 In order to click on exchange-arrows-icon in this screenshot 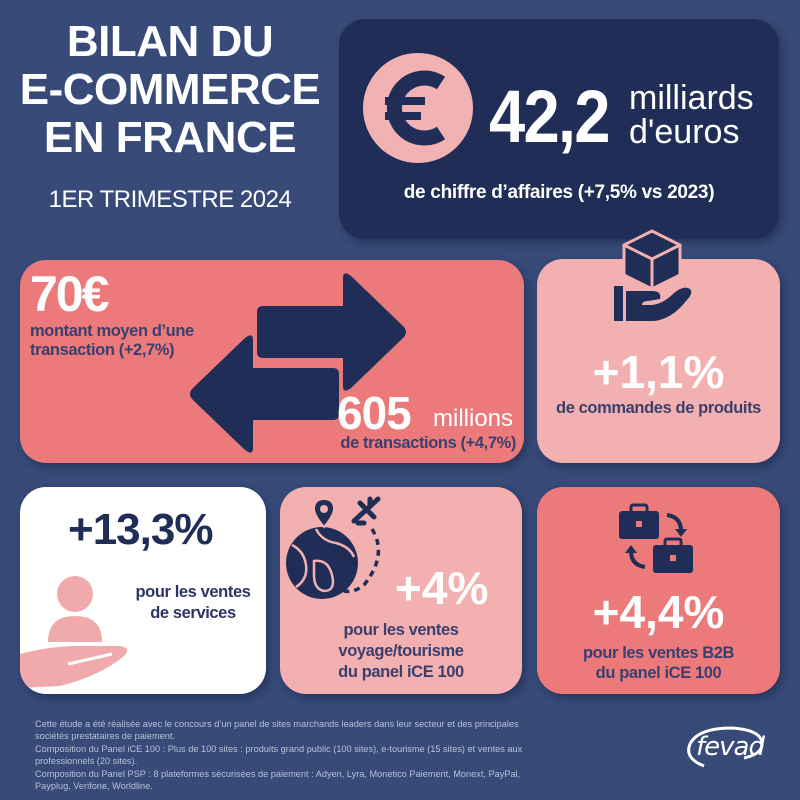, I will do `click(298, 363)`.